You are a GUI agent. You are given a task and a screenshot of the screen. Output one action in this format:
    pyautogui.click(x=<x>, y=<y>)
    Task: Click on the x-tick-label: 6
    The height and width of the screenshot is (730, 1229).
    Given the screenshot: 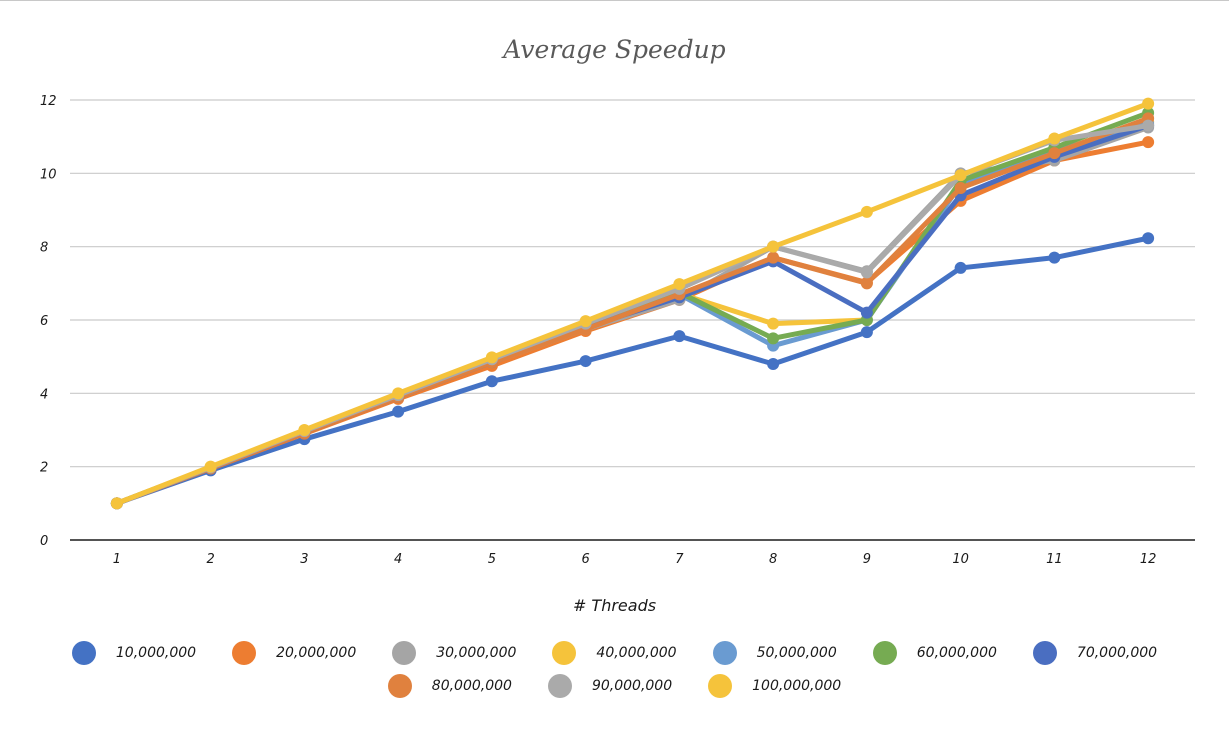 What is the action you would take?
    pyautogui.click(x=585, y=559)
    